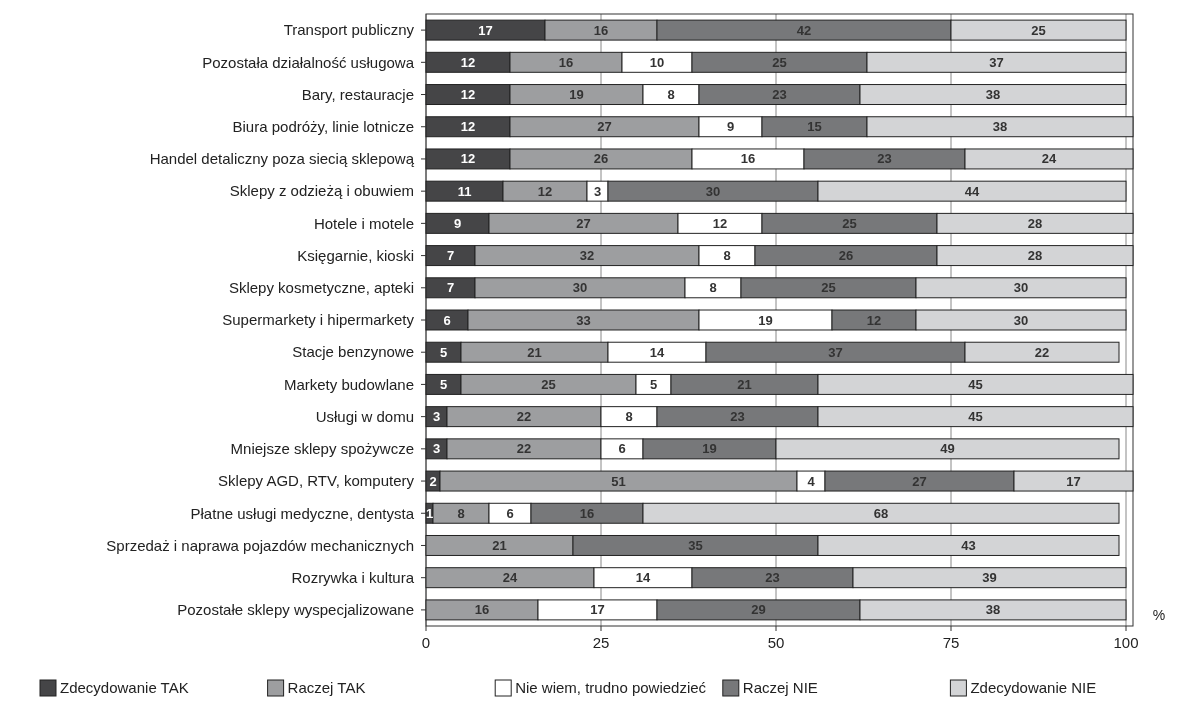  I want to click on data-label: 35, so click(695, 546).